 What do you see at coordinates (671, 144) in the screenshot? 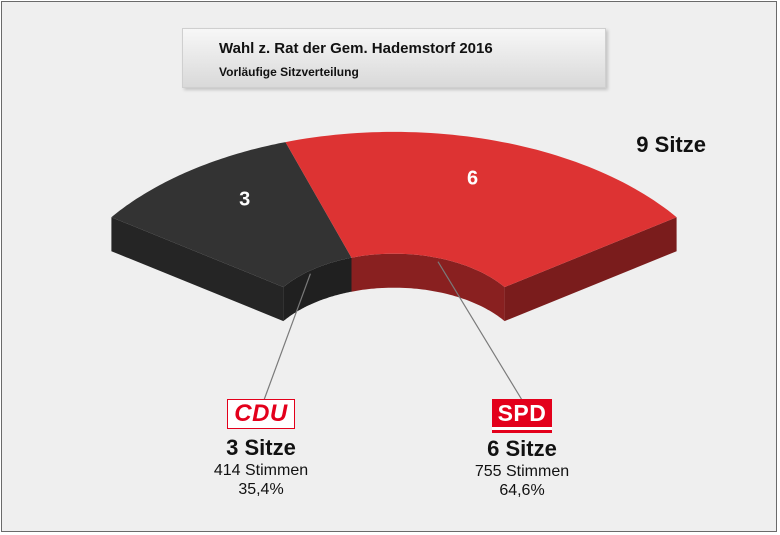
I see `total-seats-label: 9 Sitze` at bounding box center [671, 144].